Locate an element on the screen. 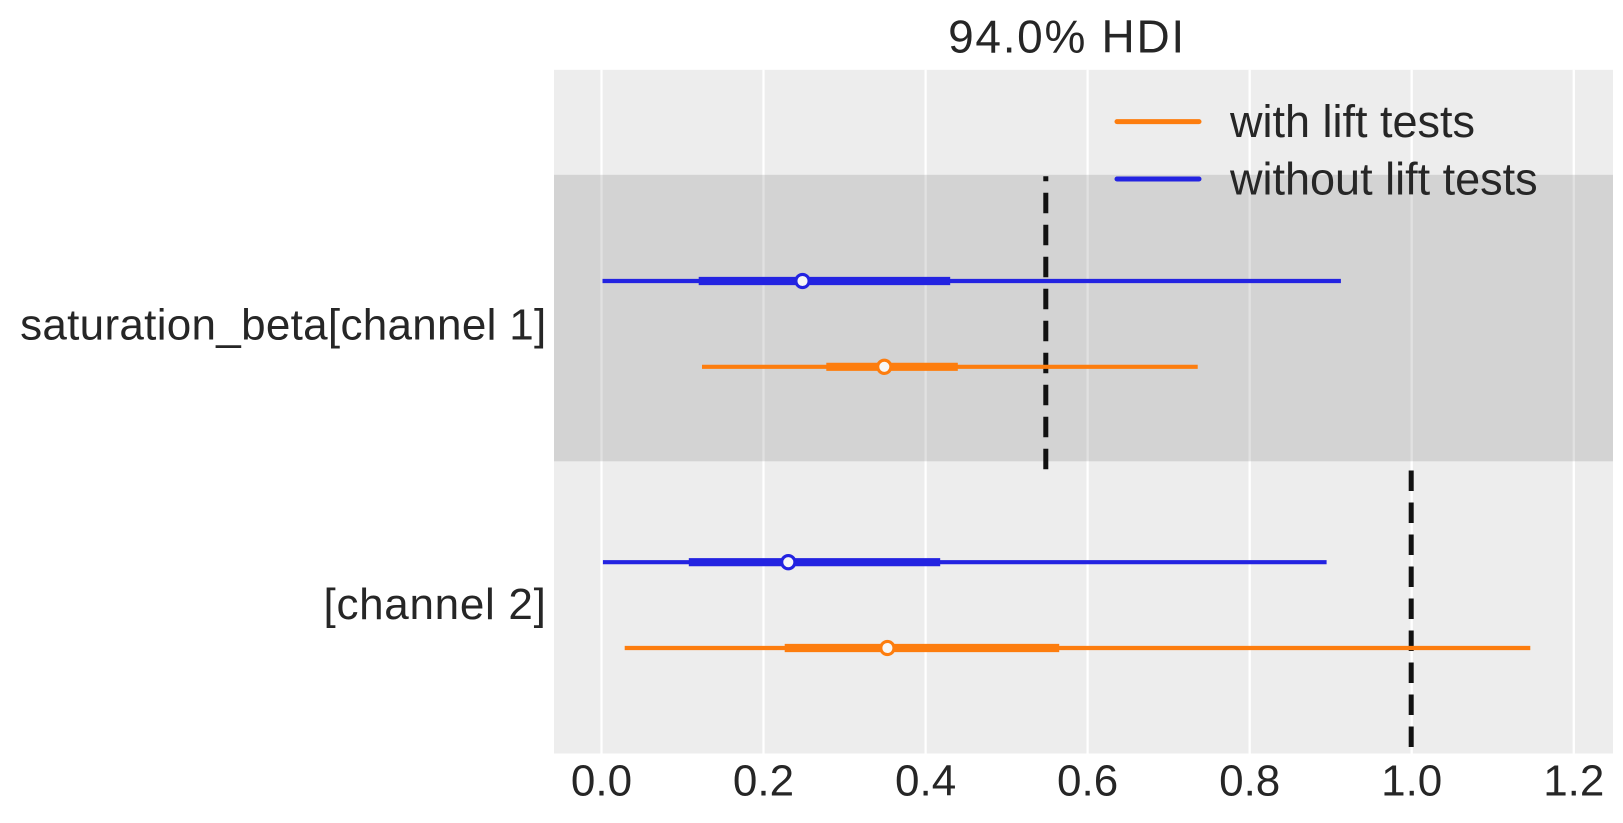 This screenshot has height=823, width=1623. svg-text: 0.2 is located at coordinates (763, 781).